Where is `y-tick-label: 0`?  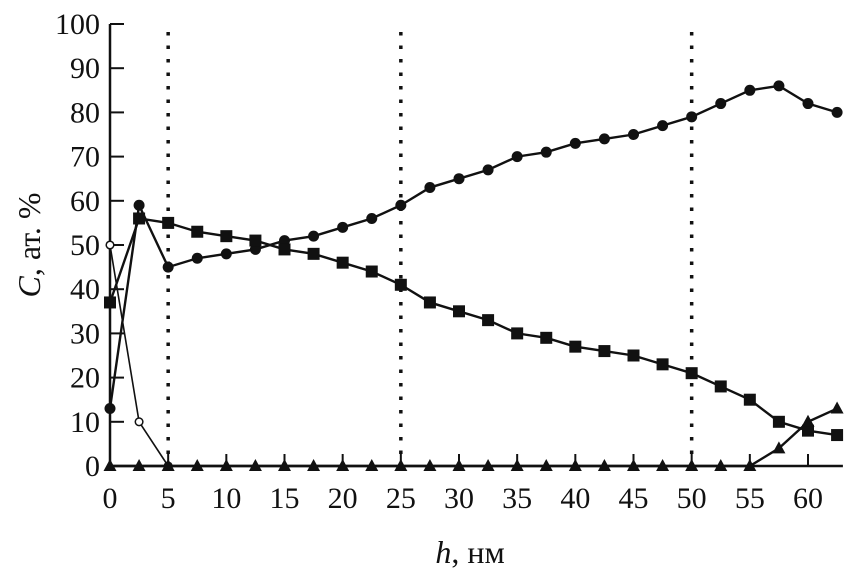 y-tick-label: 0 is located at coordinates (92, 466).